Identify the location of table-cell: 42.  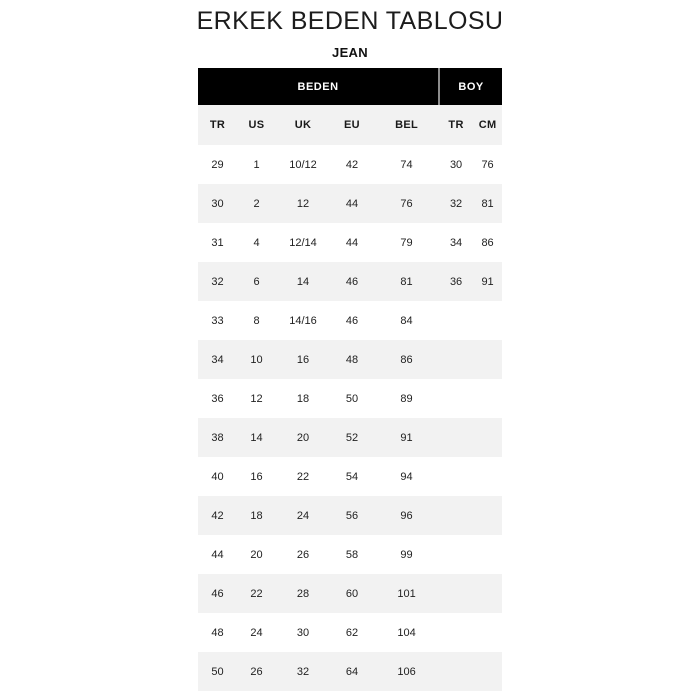
(217, 515).